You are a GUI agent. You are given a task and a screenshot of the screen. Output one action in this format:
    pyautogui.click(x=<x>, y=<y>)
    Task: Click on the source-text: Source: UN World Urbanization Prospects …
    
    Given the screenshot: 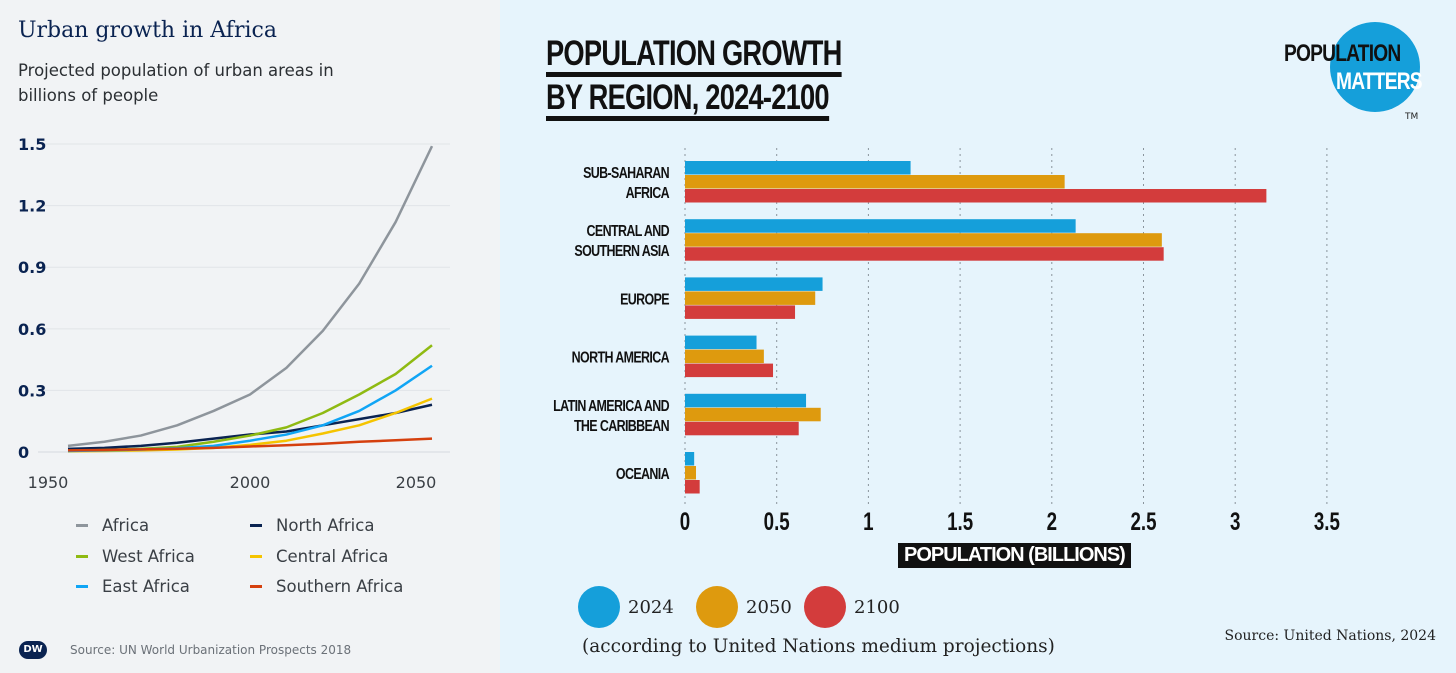 What is the action you would take?
    pyautogui.click(x=211, y=650)
    